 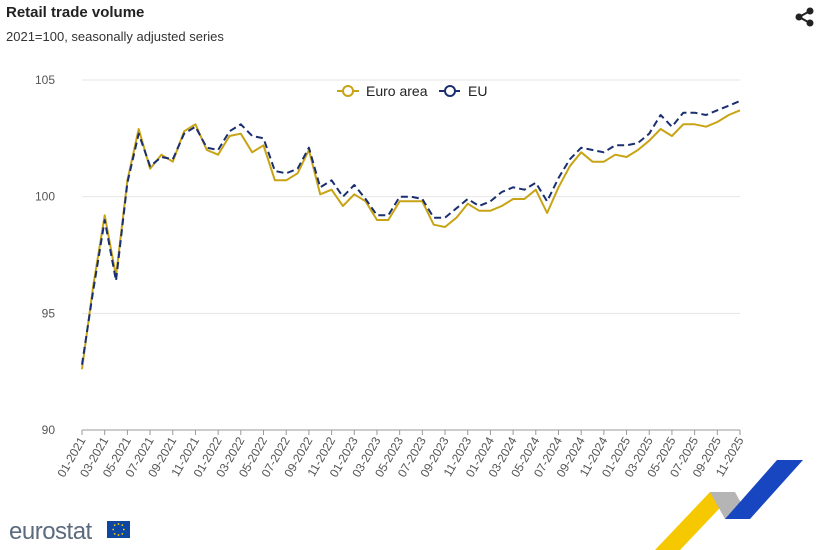 What do you see at coordinates (45, 197) in the screenshot?
I see `y-tick-label: 100` at bounding box center [45, 197].